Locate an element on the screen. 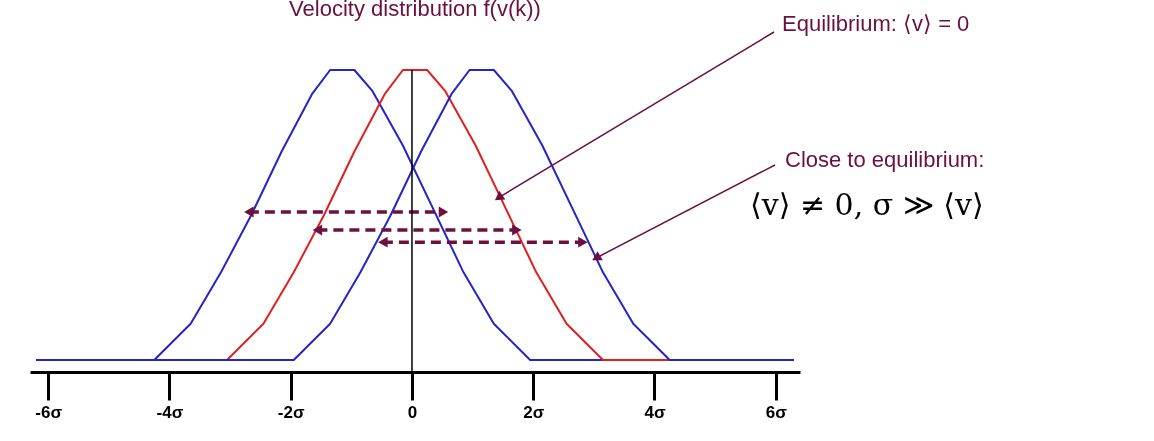  x-tick-label: -4σ is located at coordinates (170, 412).